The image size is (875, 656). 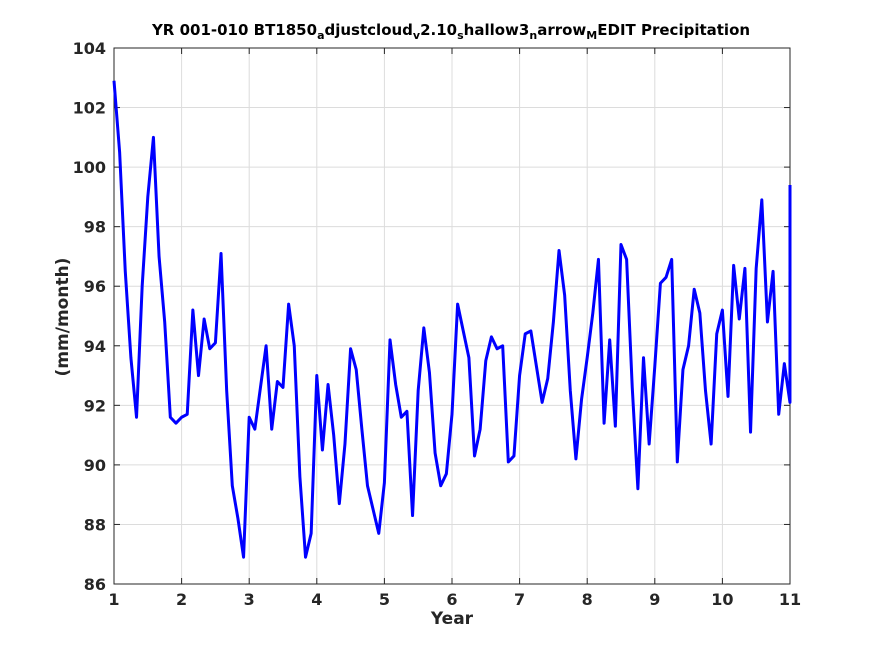 I want to click on y-tick-label: 88, so click(x=95, y=524).